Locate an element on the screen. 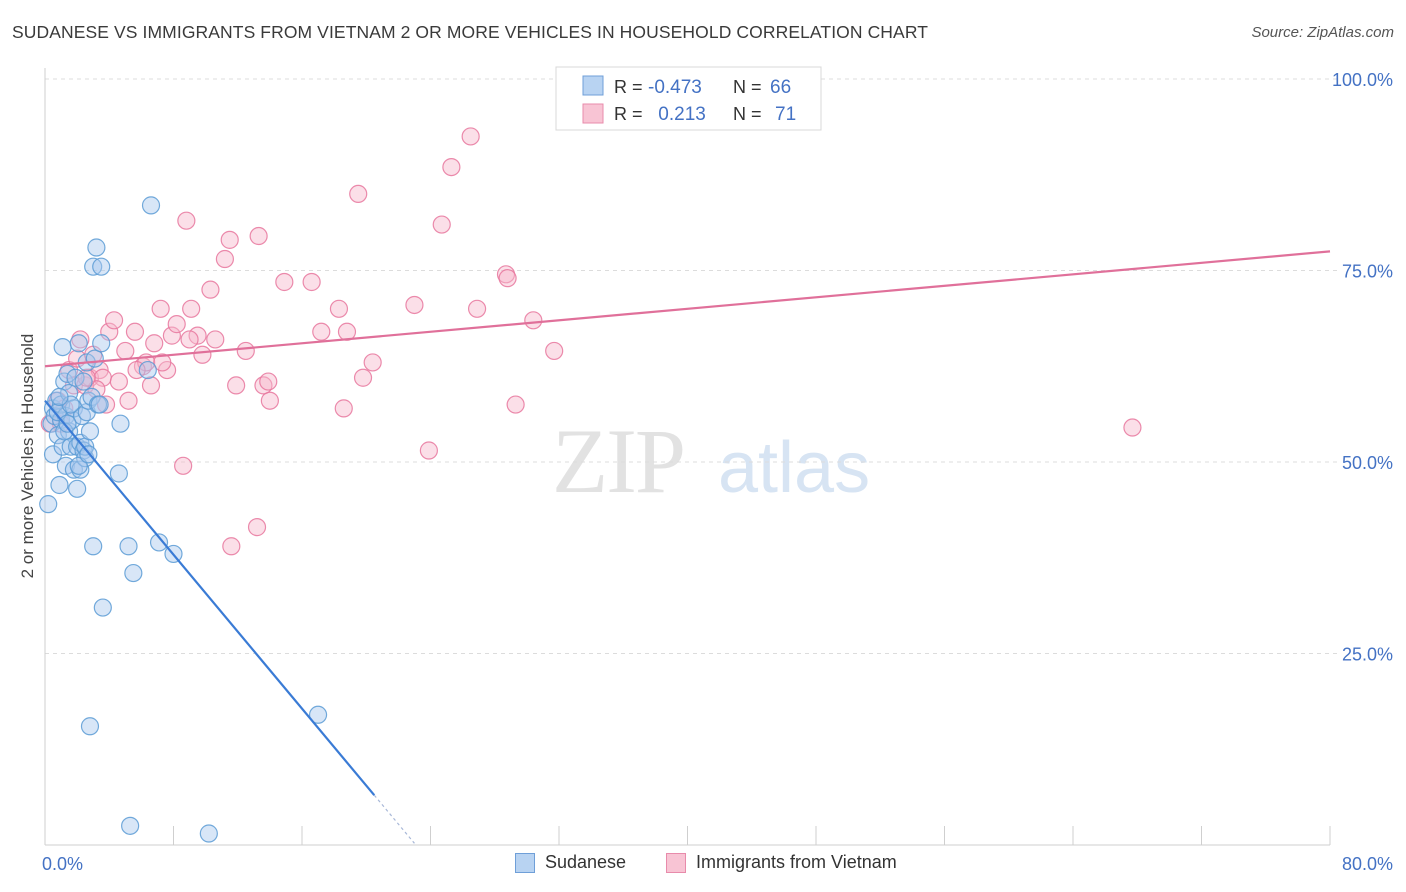  legend-r-label-2: R = is located at coordinates (631, 114).